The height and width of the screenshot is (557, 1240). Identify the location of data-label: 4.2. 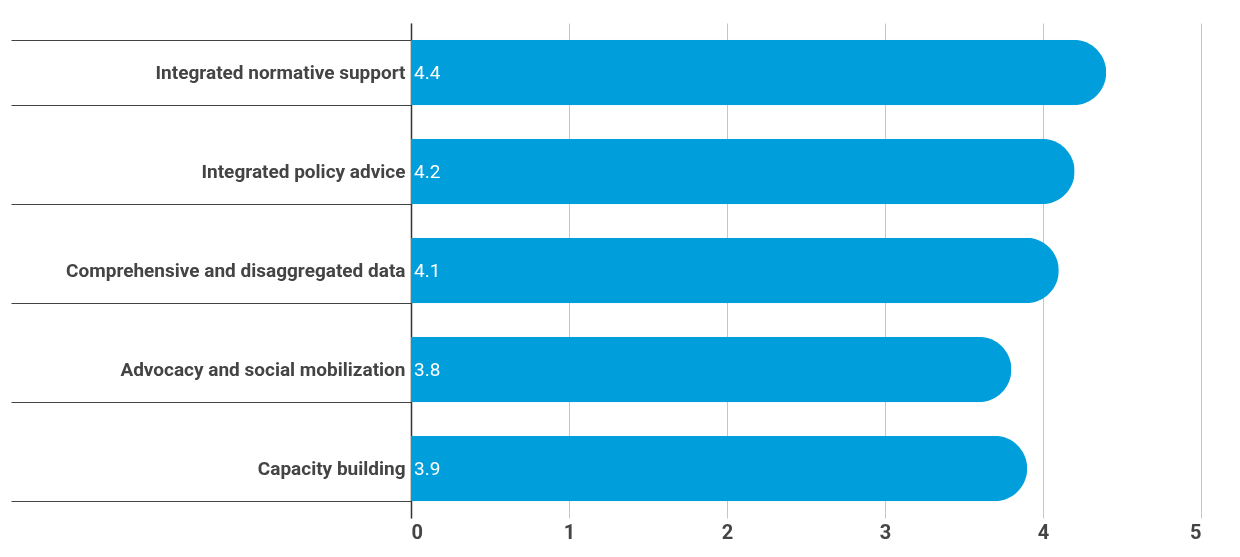
(427, 171).